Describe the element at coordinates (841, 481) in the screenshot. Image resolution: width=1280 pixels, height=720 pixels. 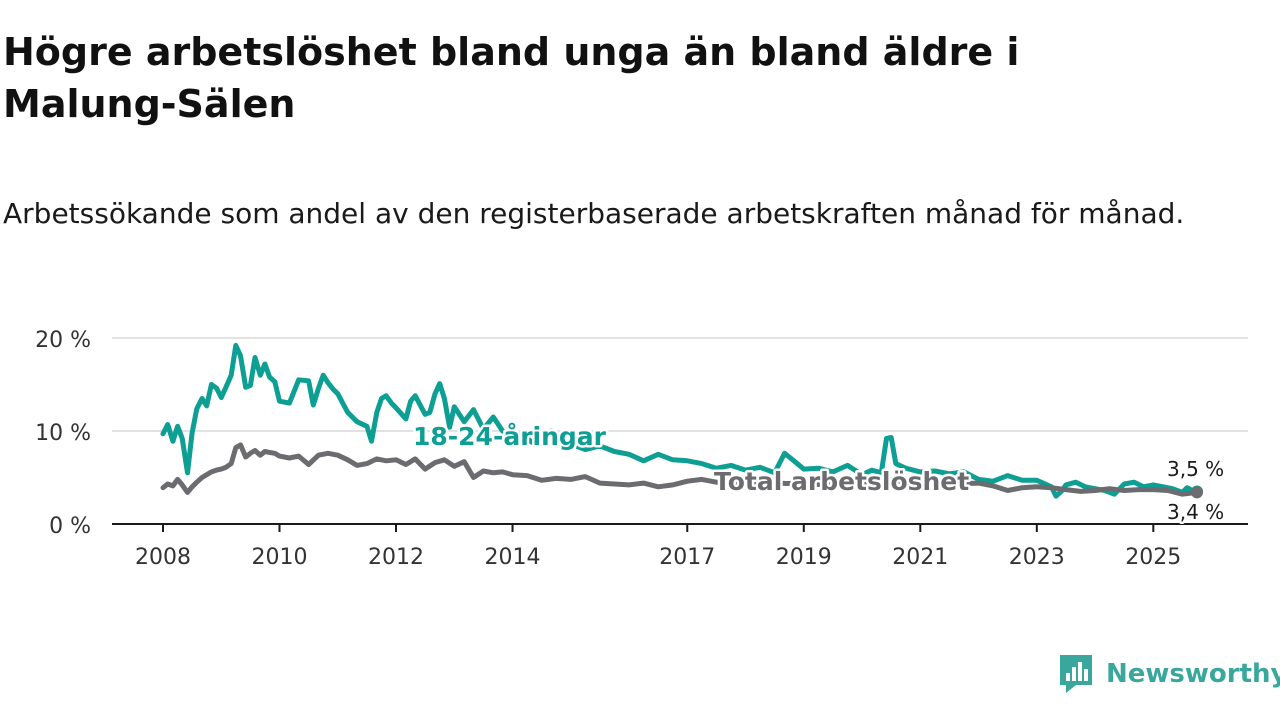
I see `series-label-total: Total arbetslöshet` at that location.